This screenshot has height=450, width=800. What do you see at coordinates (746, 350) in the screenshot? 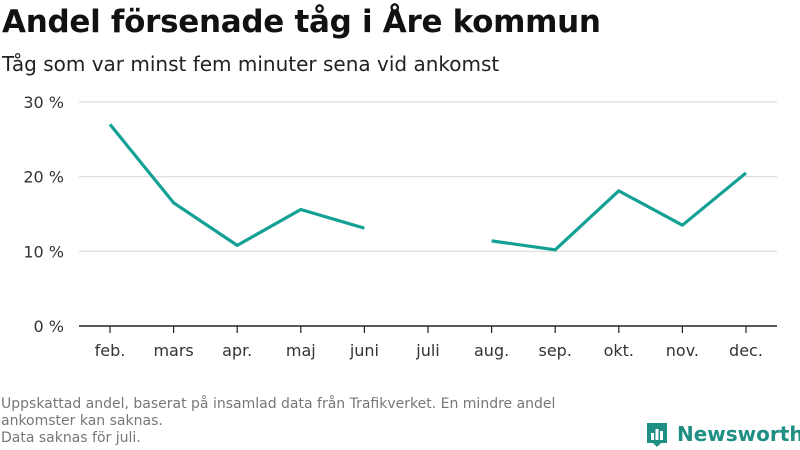
I see `x-tick-label: dec.` at bounding box center [746, 350].